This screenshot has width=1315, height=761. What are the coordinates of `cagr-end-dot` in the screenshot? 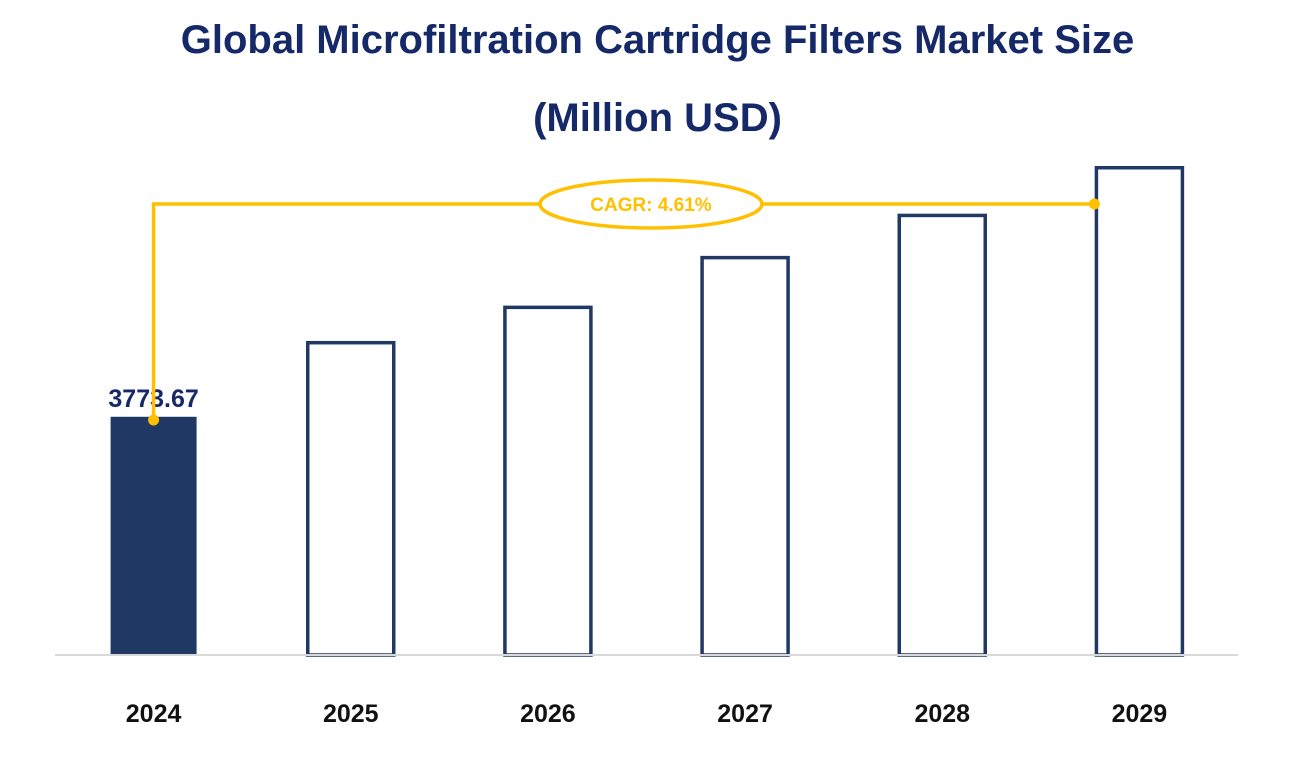 It's located at (1094, 204).